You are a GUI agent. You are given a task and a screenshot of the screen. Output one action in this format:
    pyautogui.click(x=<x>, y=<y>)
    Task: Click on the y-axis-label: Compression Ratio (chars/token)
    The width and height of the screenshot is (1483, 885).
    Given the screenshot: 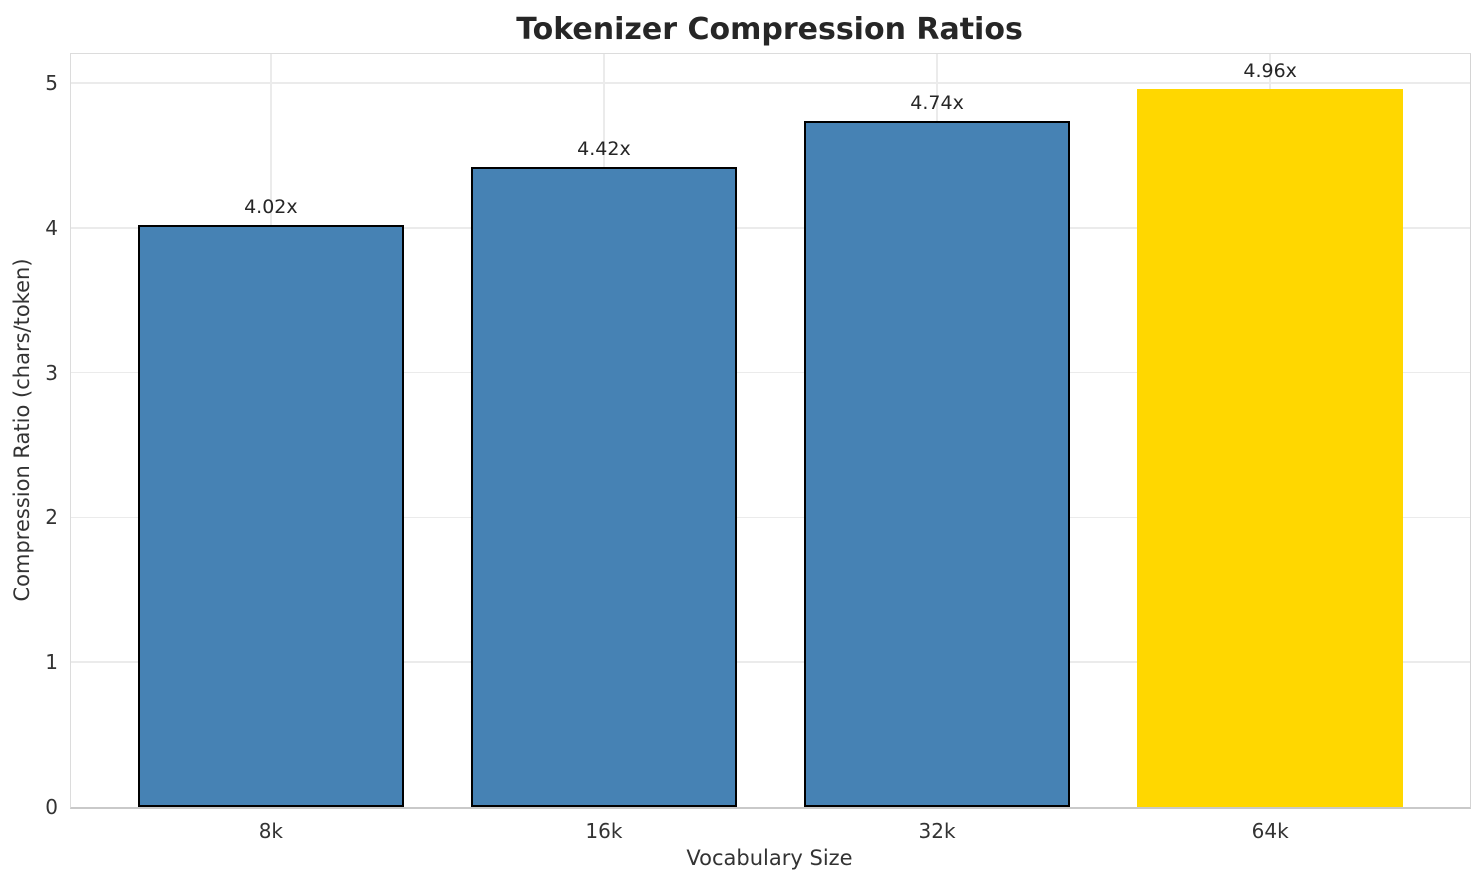 What is the action you would take?
    pyautogui.click(x=22, y=430)
    